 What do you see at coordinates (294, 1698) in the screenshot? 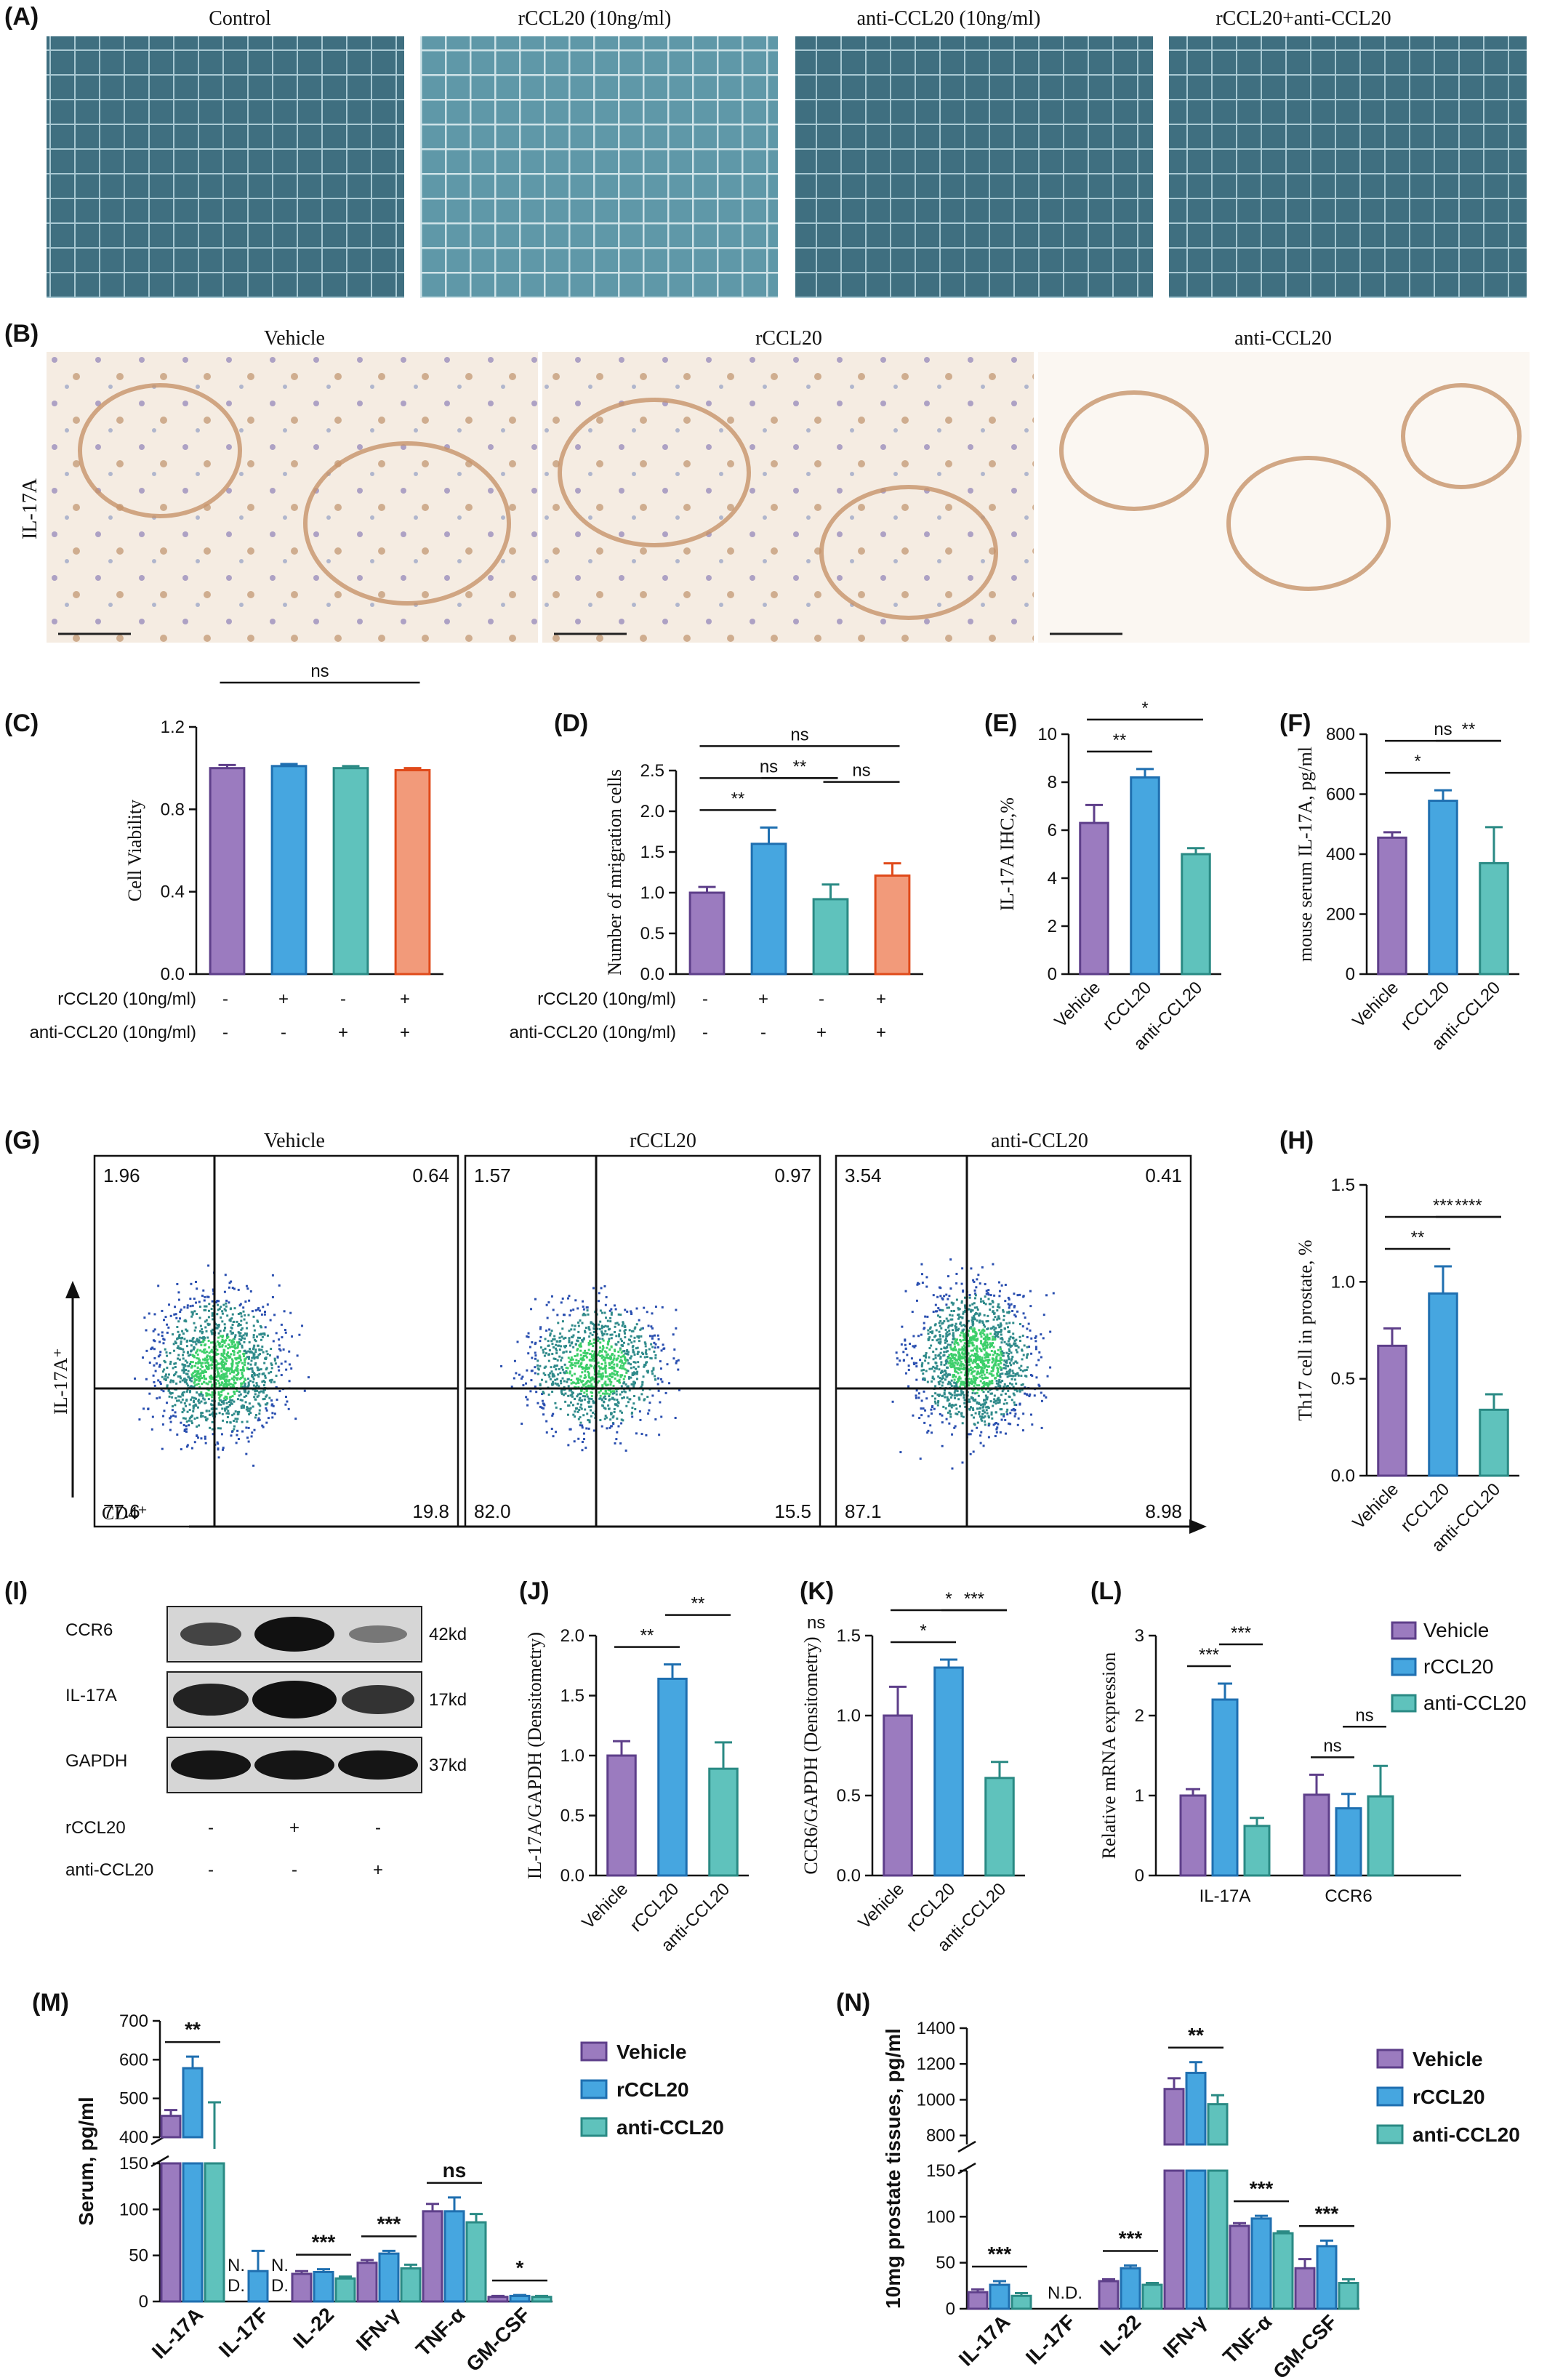
I see `blot-bands` at bounding box center [294, 1698].